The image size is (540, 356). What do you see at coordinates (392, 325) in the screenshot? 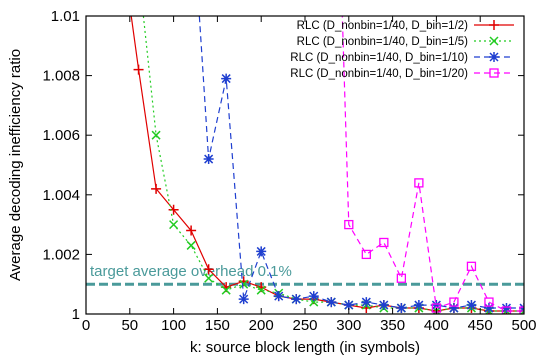
I see `x-tick-label: 350` at bounding box center [392, 325].